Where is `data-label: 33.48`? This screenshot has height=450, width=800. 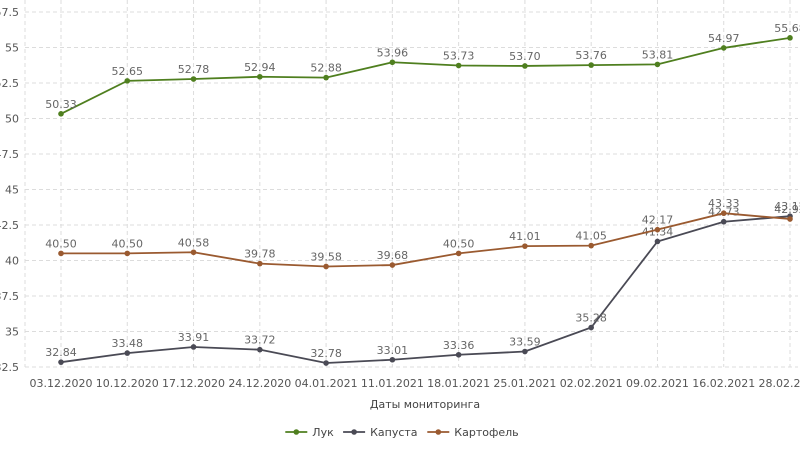
data-label: 33.48 is located at coordinates (128, 343).